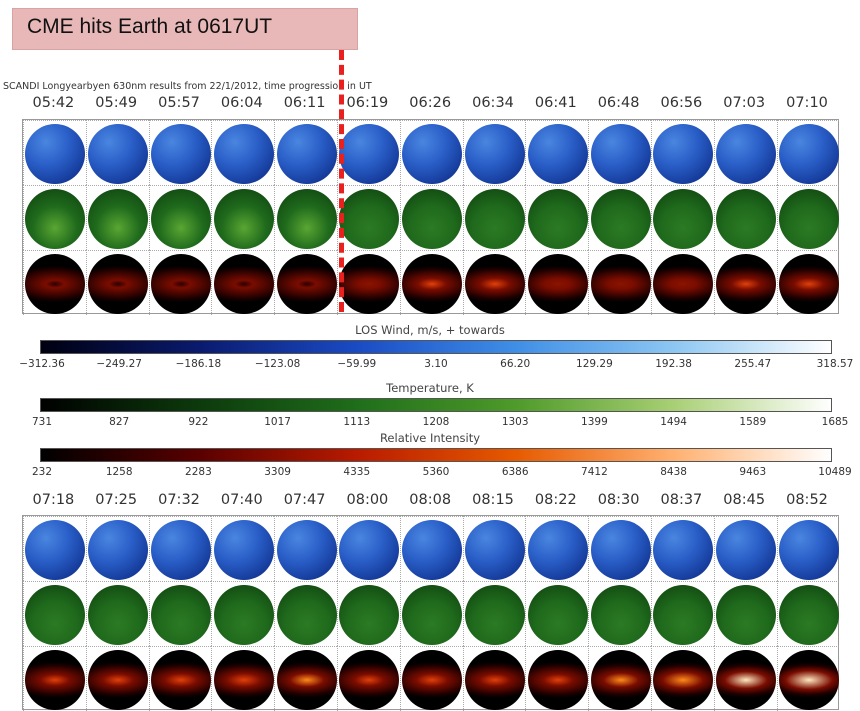 The image size is (860, 711). I want to click on time-label: 08:00, so click(367, 500).